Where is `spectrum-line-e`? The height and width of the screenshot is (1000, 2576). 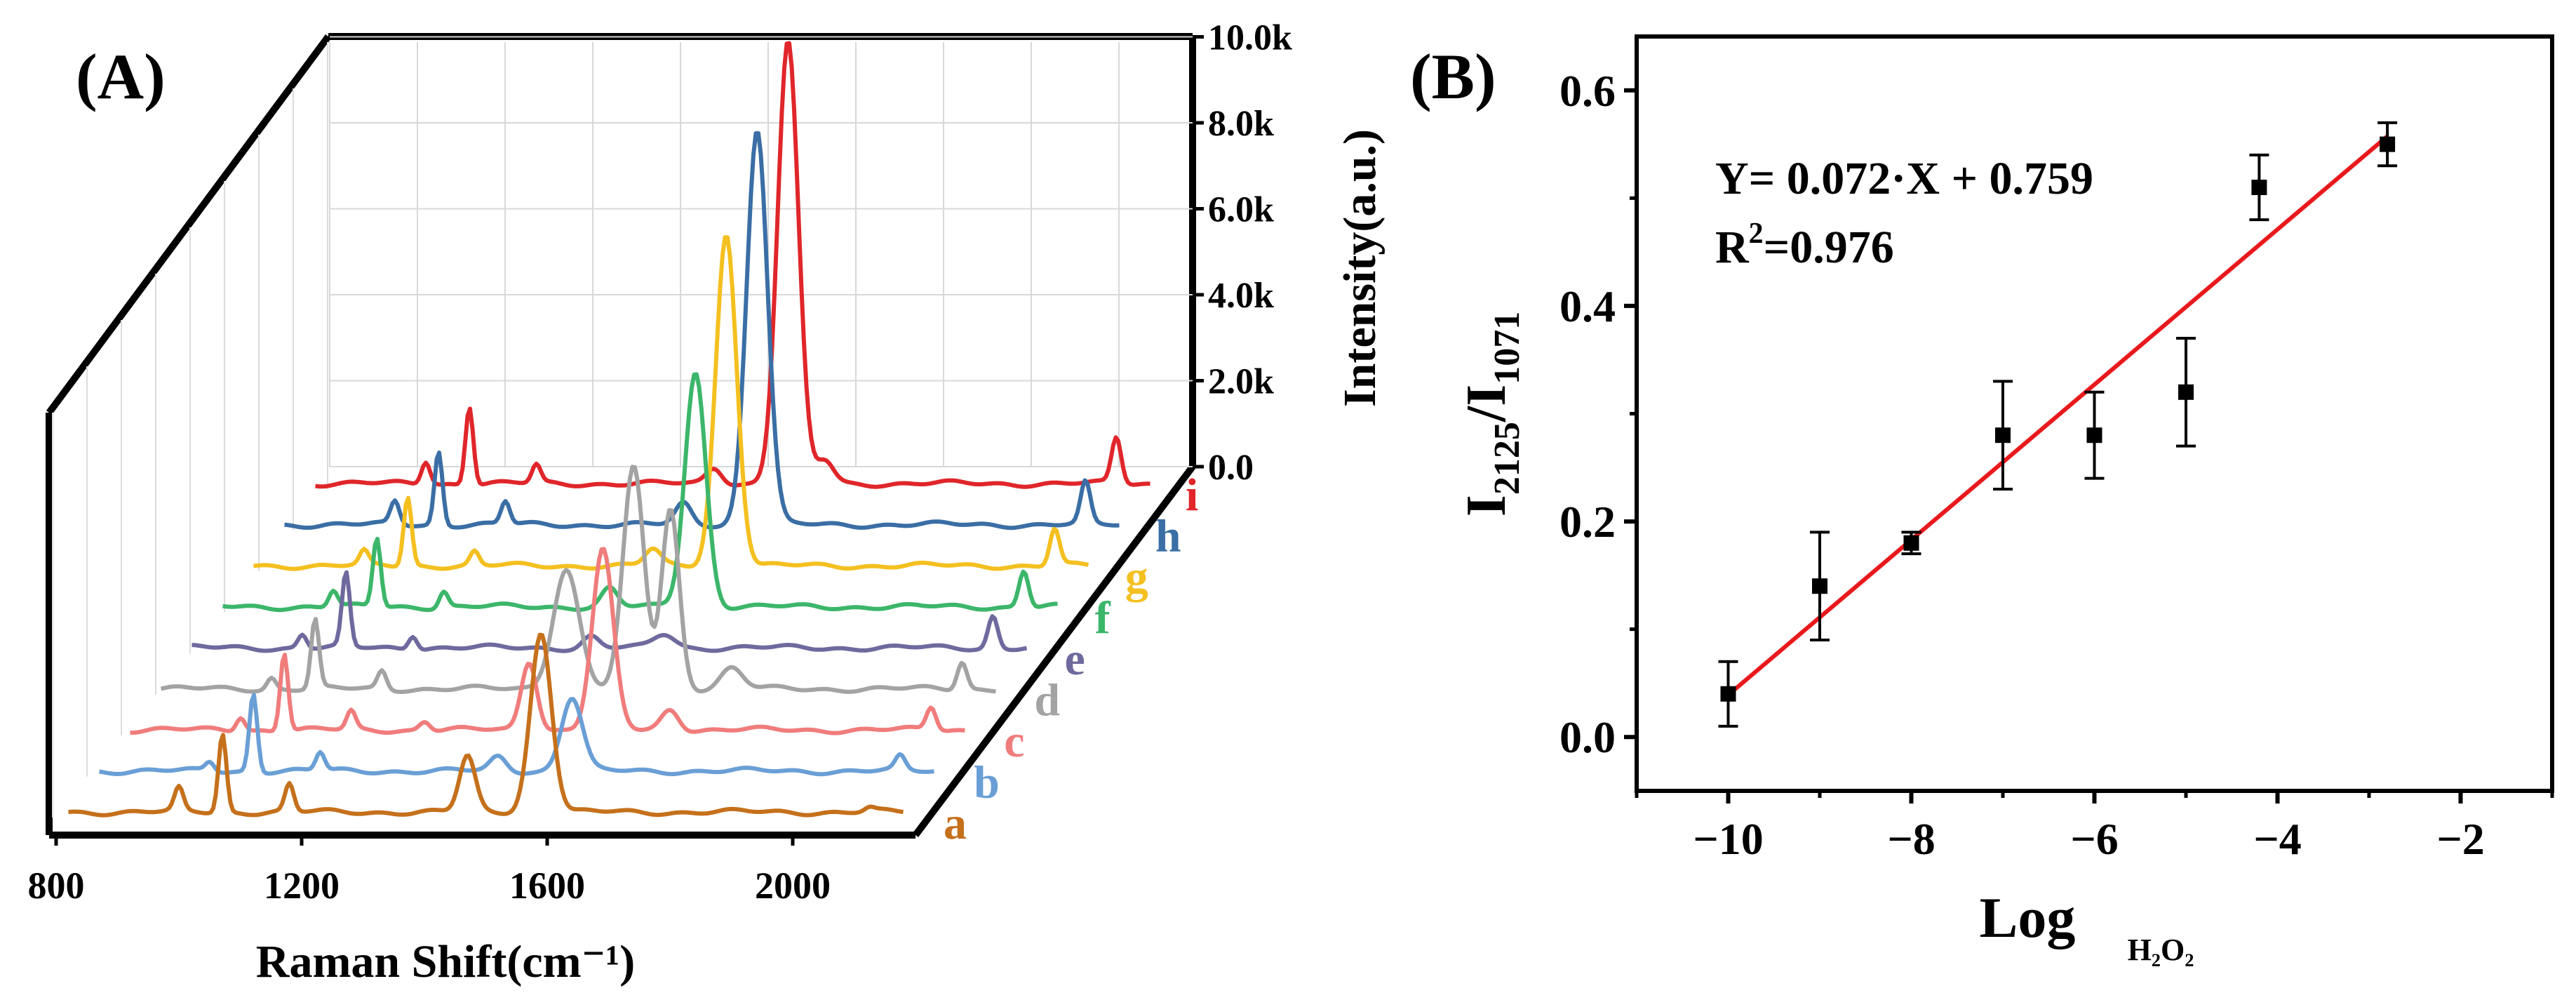
spectrum-line-e is located at coordinates (610, 611).